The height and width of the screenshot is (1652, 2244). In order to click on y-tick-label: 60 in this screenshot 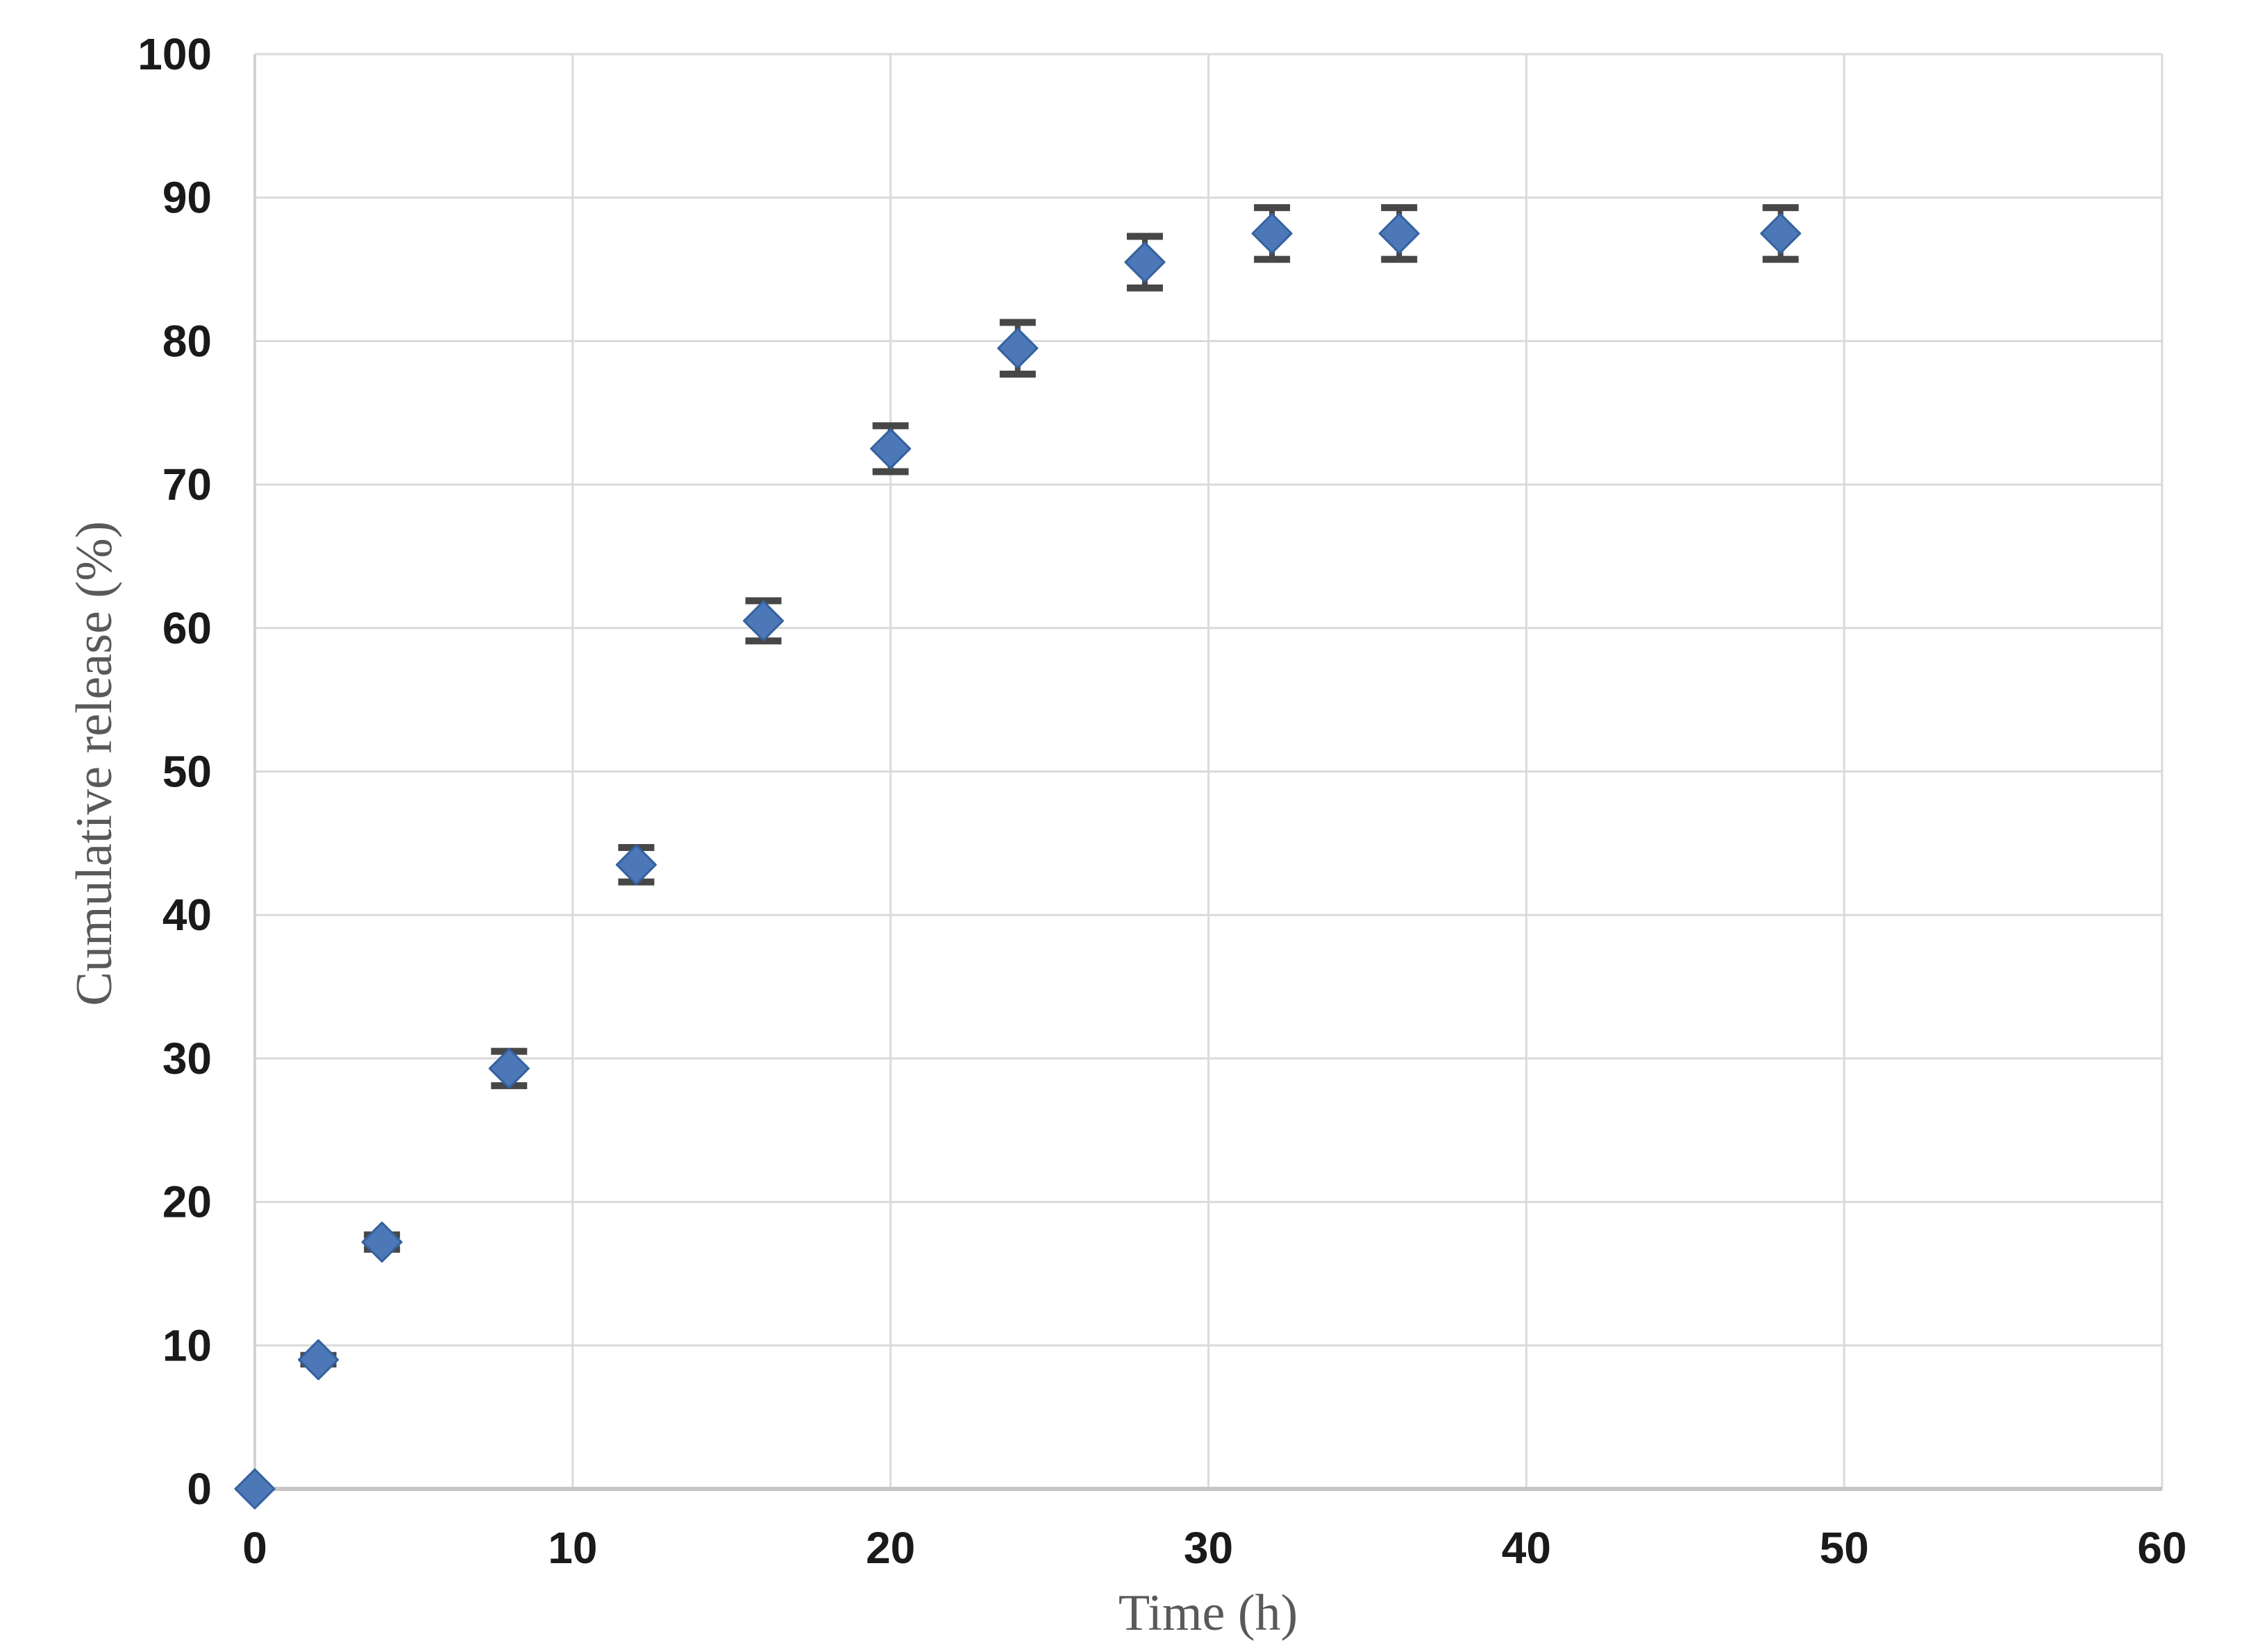, I will do `click(187, 628)`.